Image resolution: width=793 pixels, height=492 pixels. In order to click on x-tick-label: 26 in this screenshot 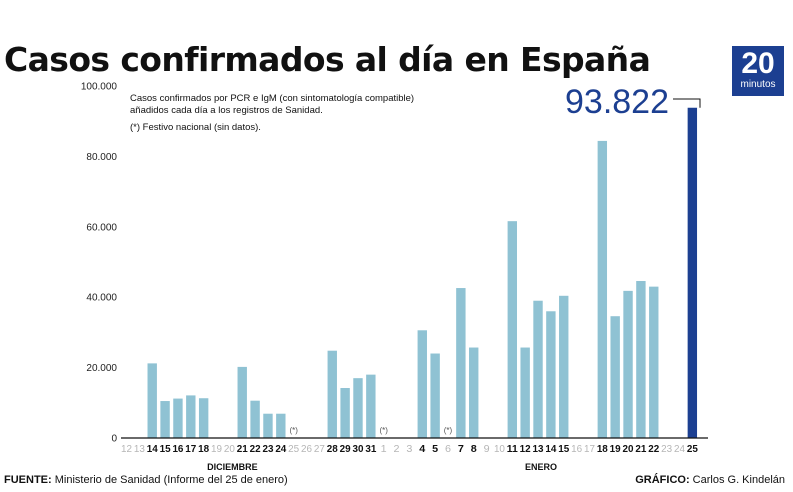, I will do `click(306, 449)`.